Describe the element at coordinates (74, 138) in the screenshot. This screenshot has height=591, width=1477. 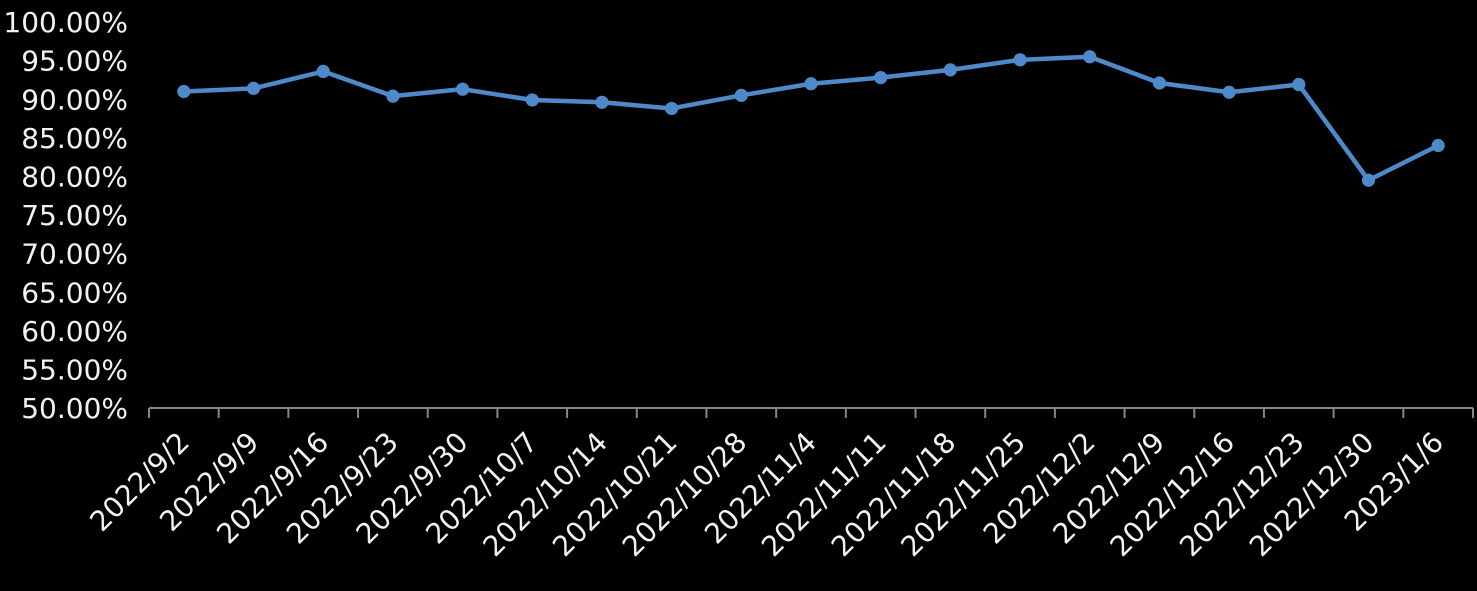
I see `y-axis-tick-label: 85.00%` at that location.